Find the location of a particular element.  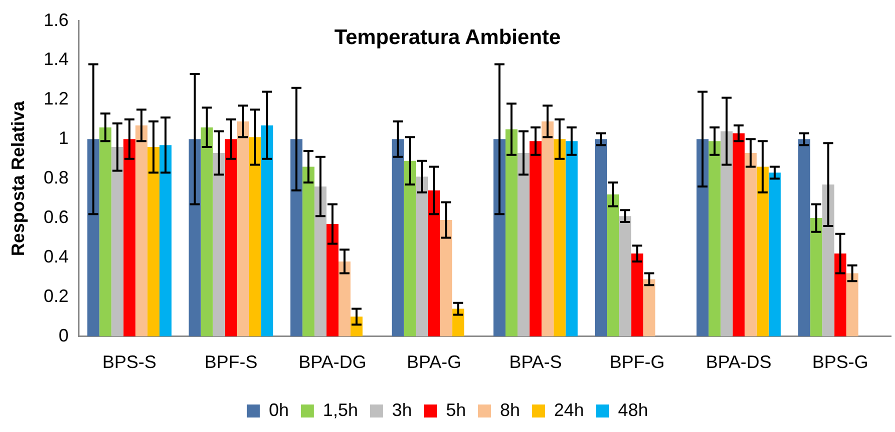

legend-label: 8h is located at coordinates (510, 410).